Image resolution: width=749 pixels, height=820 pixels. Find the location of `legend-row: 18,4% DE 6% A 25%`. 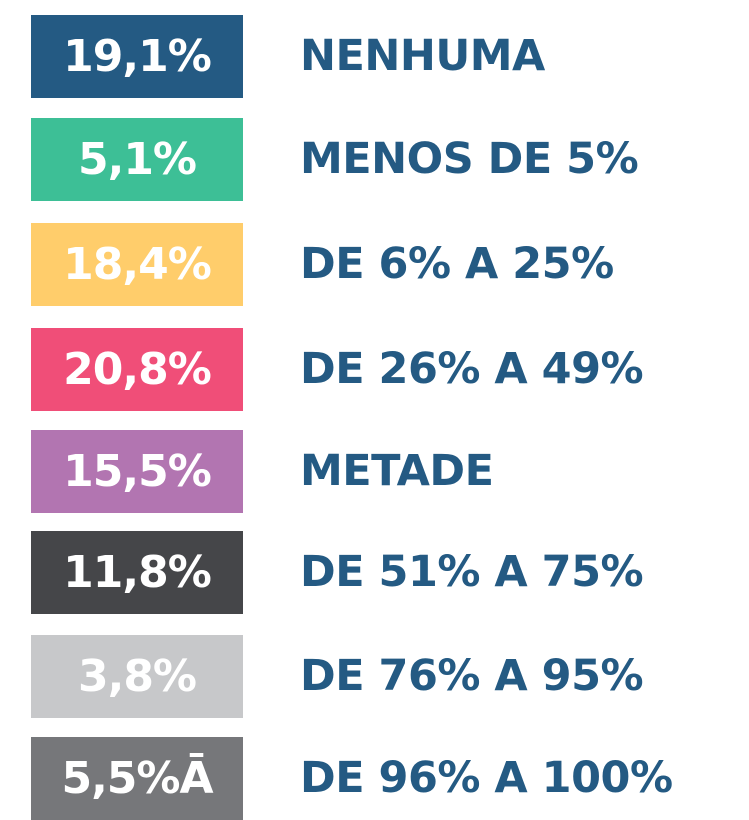

legend-row: 18,4% DE 6% A 25% is located at coordinates (374, 264).